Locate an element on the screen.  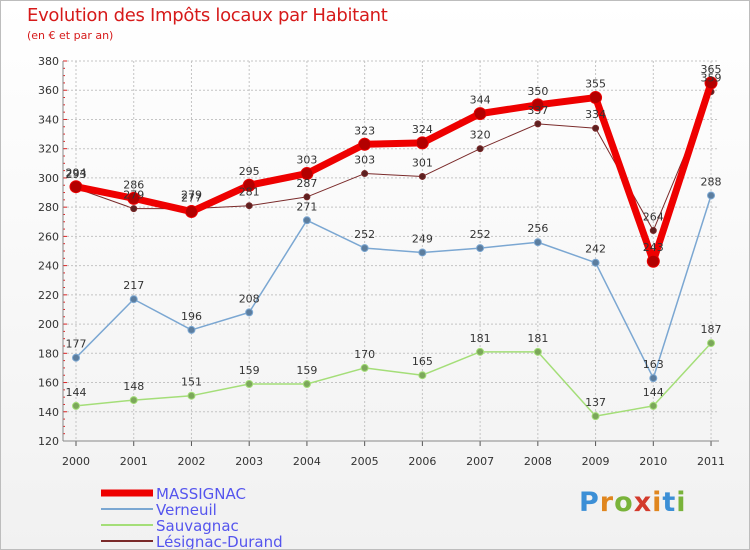
x-tick-label: 2006 is located at coordinates (422, 461).